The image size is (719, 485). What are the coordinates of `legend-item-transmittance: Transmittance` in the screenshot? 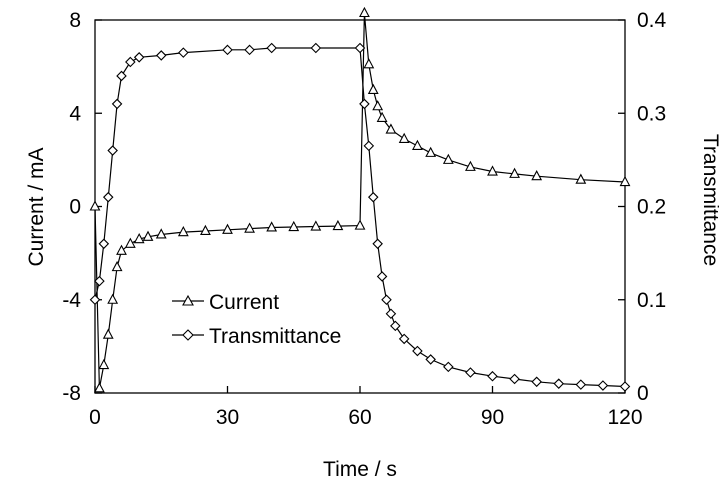 It's located at (256, 336).